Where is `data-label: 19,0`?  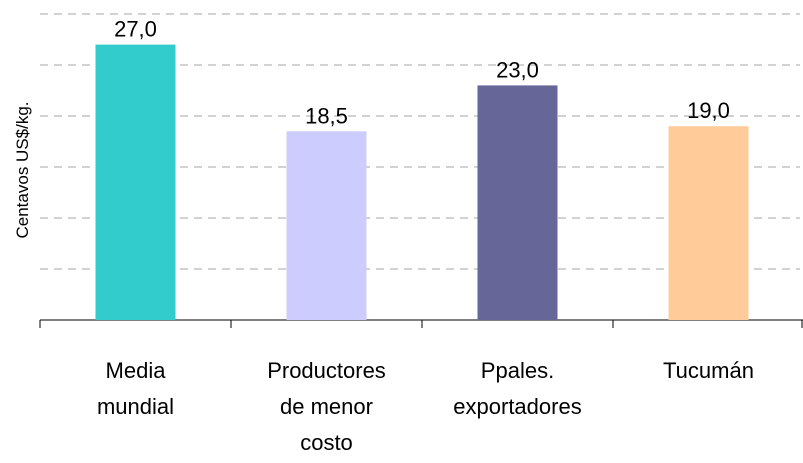
data-label: 19,0 is located at coordinates (708, 110).